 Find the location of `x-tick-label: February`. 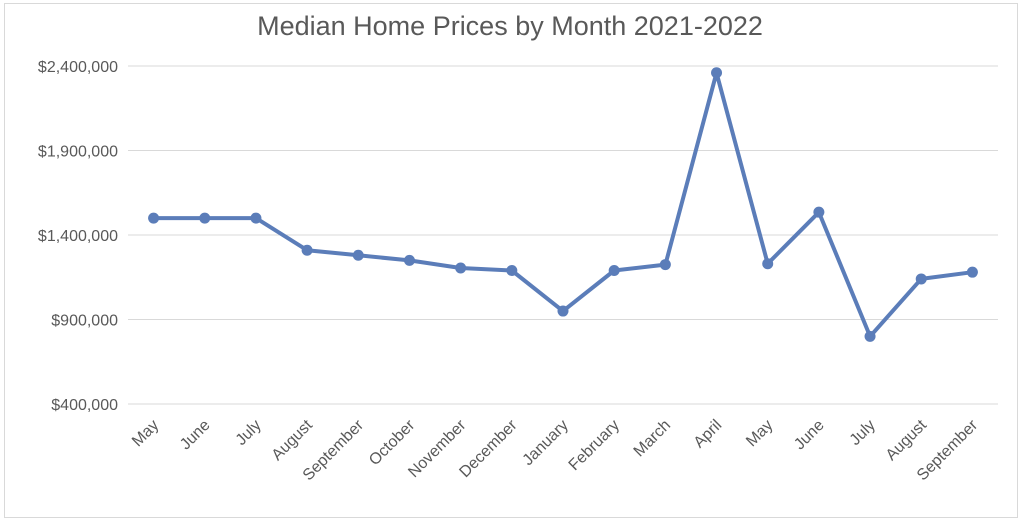

x-tick-label: February is located at coordinates (594, 445).